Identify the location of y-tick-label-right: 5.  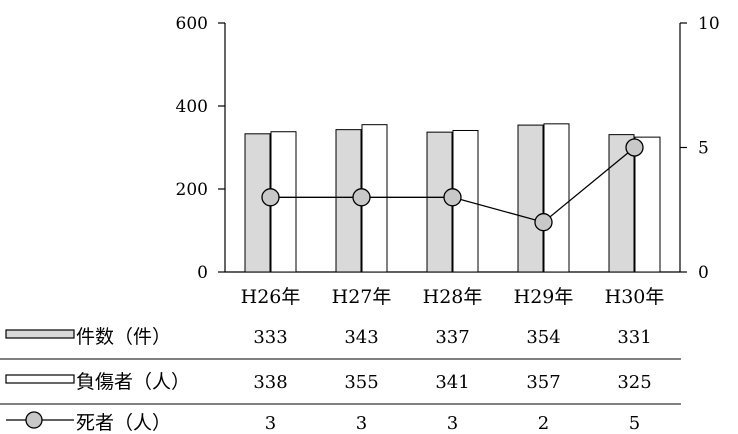
(703, 149).